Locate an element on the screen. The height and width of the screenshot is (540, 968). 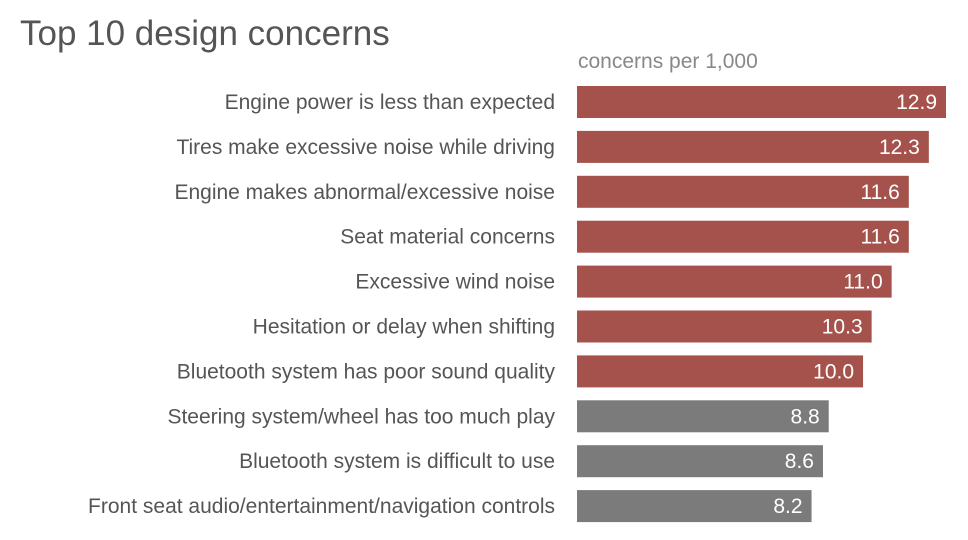
bar-value-label: 8.2 is located at coordinates (787, 506).